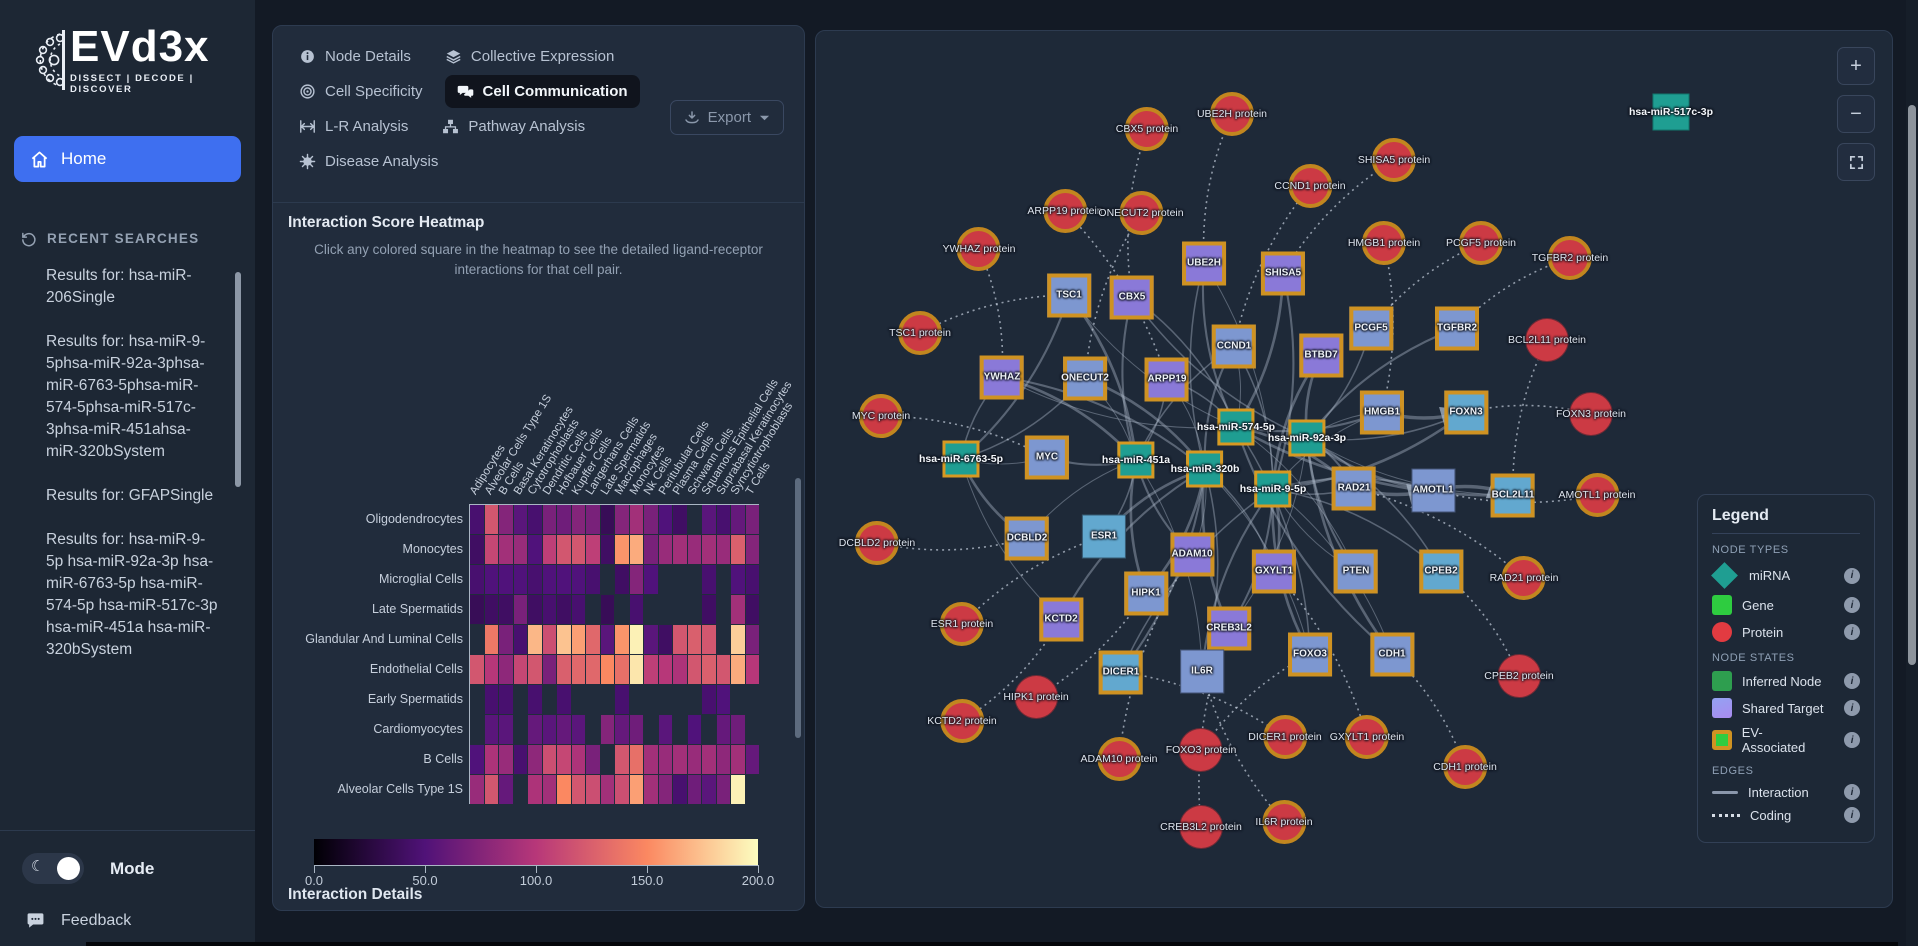 The width and height of the screenshot is (1918, 946). Describe the element at coordinates (1382, 412) in the screenshot. I see `gene-node-hmgb1: HMGB1` at that location.